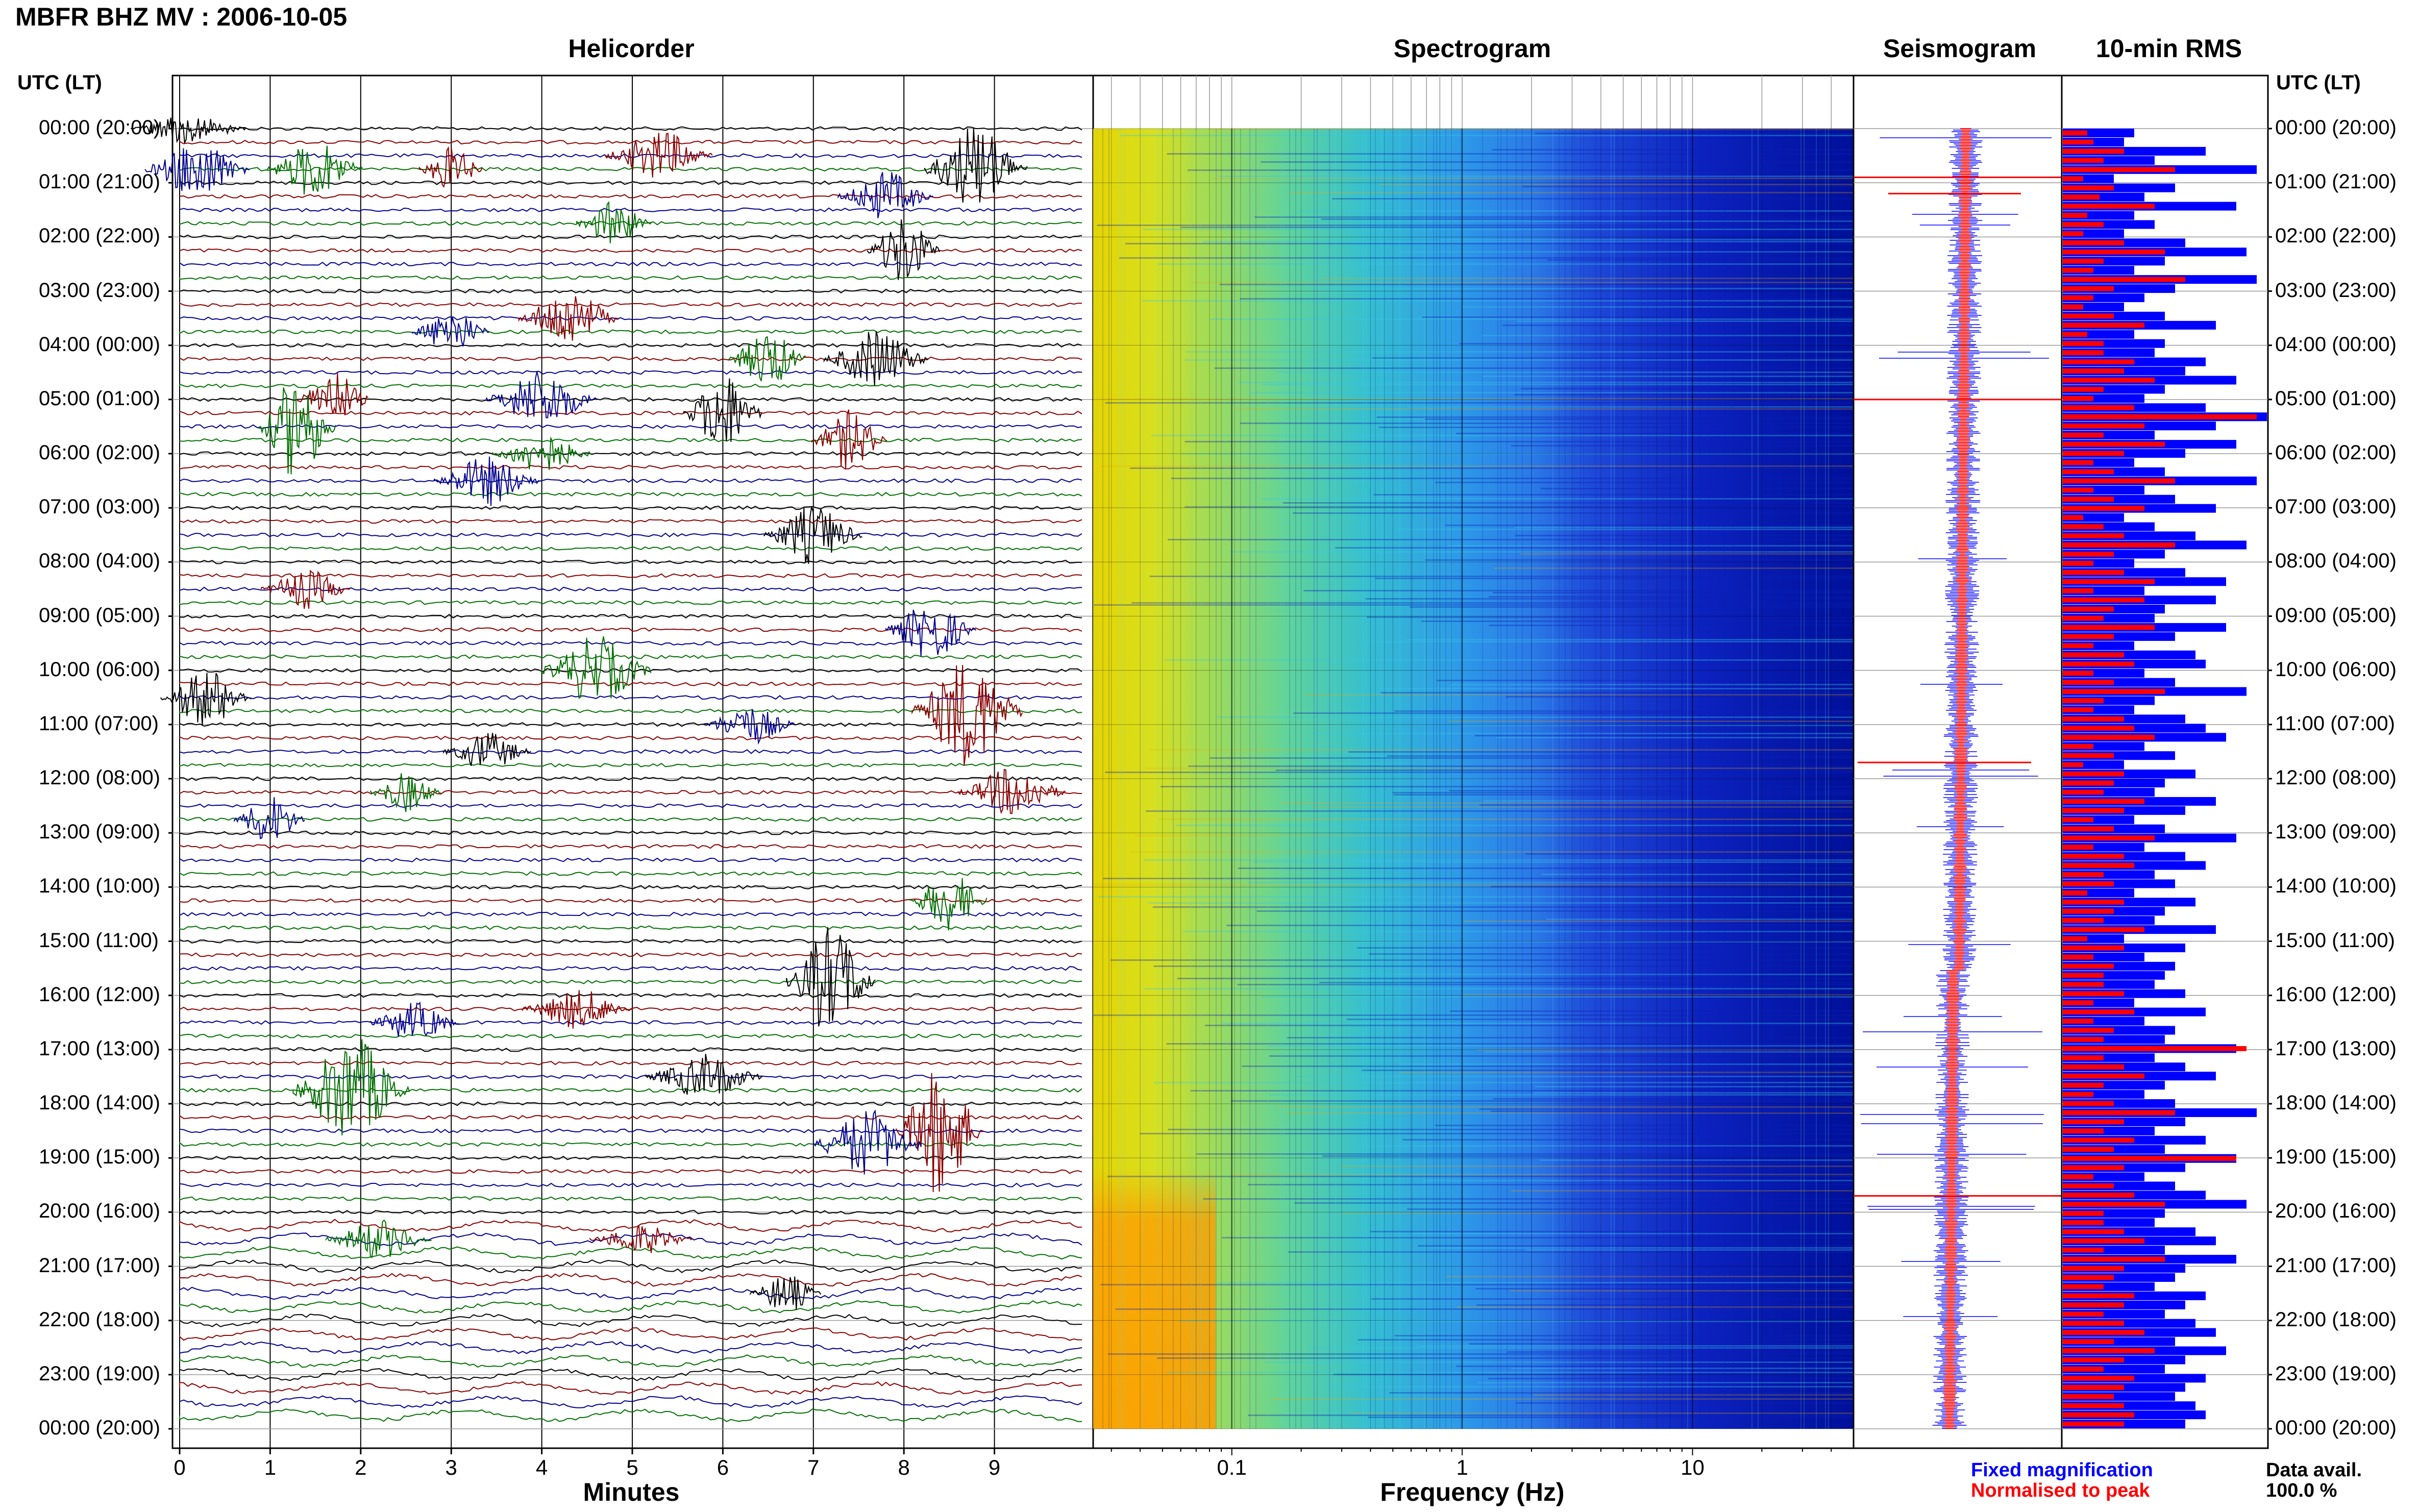 This screenshot has width=2419, height=1512. I want to click on seismogram-normalised-trace, so click(1957, 778).